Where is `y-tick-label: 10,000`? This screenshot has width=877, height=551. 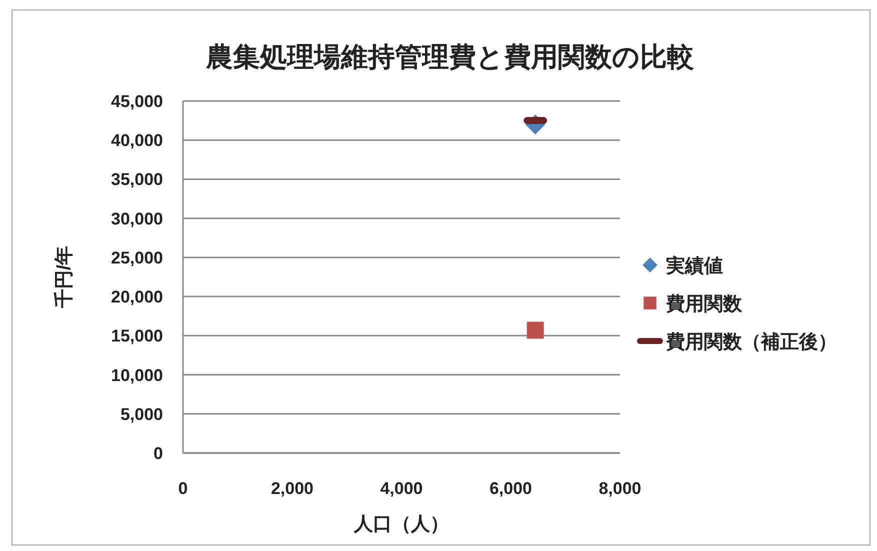
y-tick-label: 10,000 is located at coordinates (137, 375).